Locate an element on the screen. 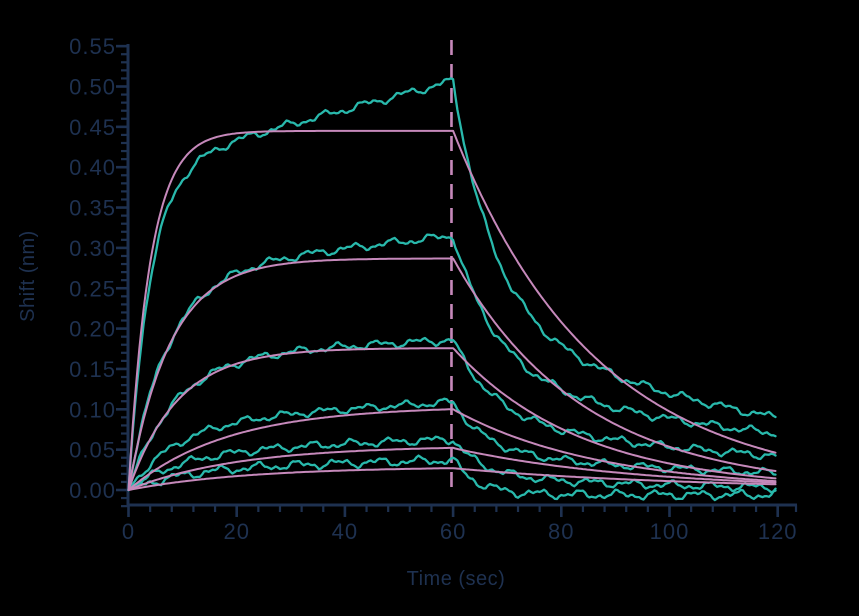 The image size is (859, 616). sensor-5-fit-trace is located at coordinates (452, 468).